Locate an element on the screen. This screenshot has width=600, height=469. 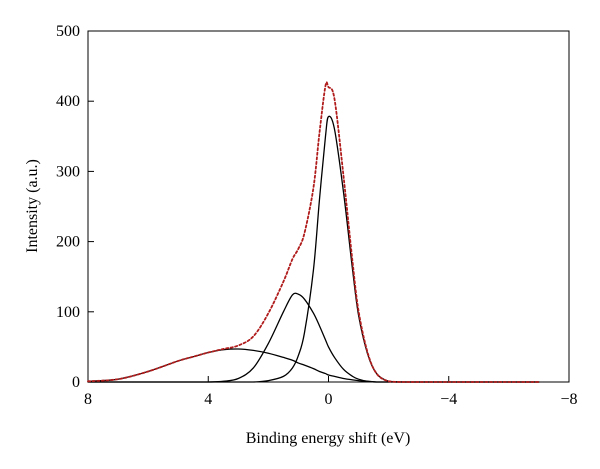
y-tick-label: 100 is located at coordinates (68, 312).